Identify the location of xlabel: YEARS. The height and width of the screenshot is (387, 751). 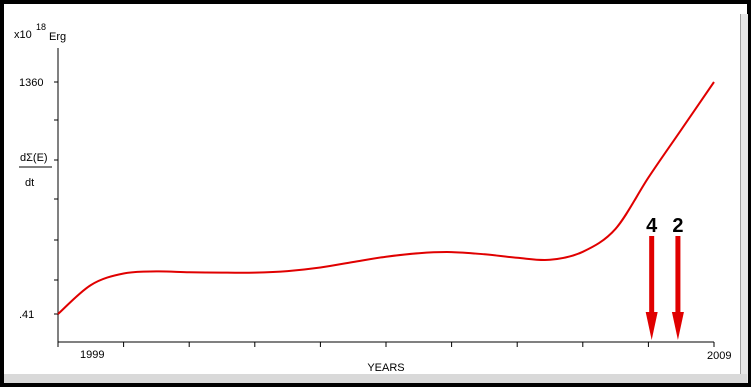
(385, 368).